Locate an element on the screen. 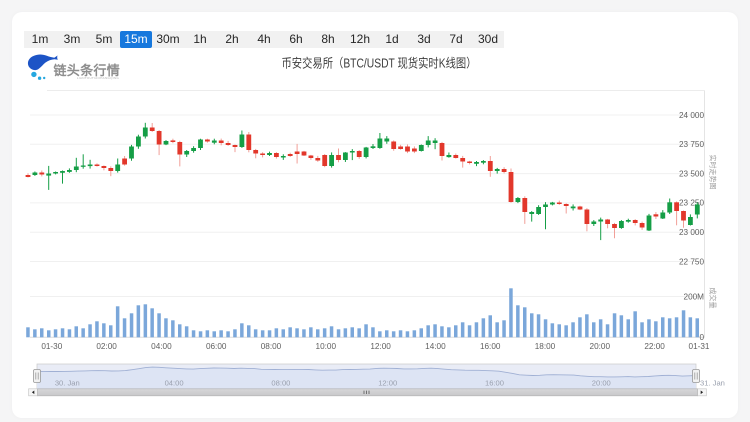 This screenshot has height=422, width=750. svg-text: LIANTOUTIAOHANGQING is located at coordinates (98, 78).